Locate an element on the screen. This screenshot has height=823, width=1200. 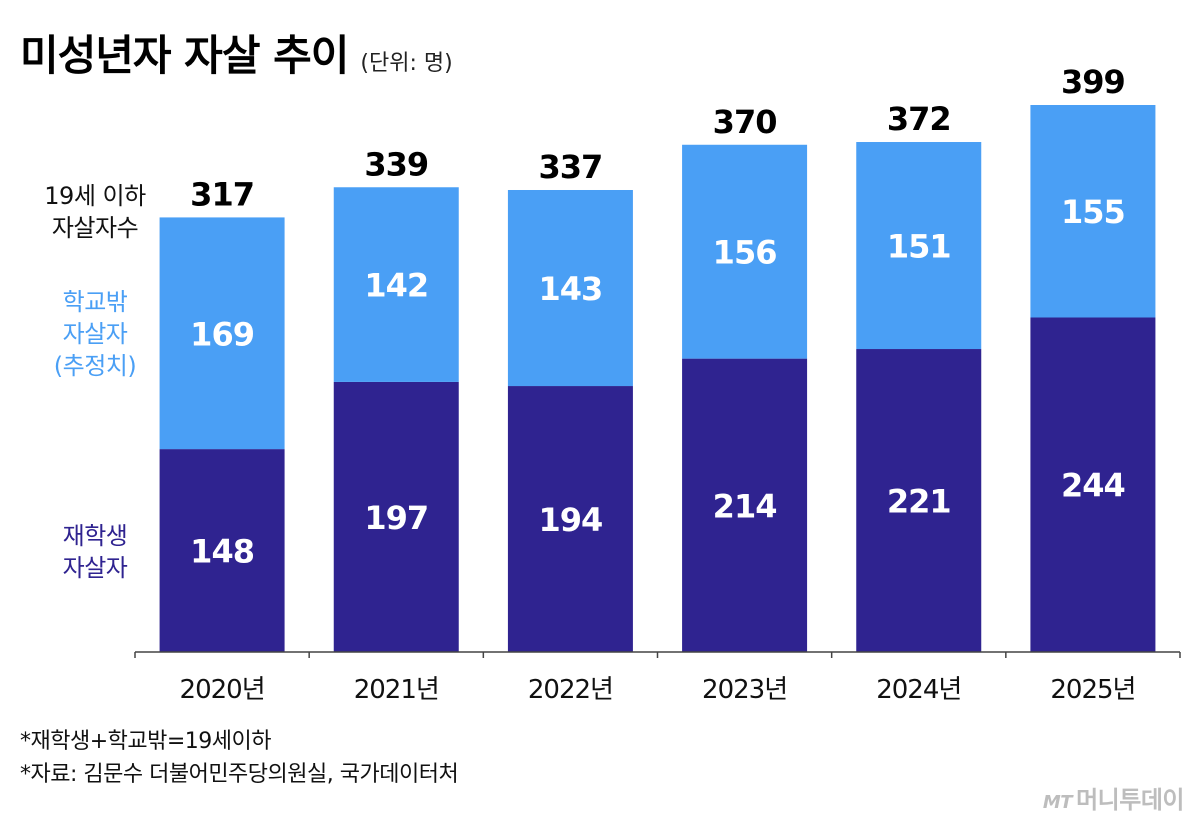
data-label-out-of-school: 156 is located at coordinates (745, 253).